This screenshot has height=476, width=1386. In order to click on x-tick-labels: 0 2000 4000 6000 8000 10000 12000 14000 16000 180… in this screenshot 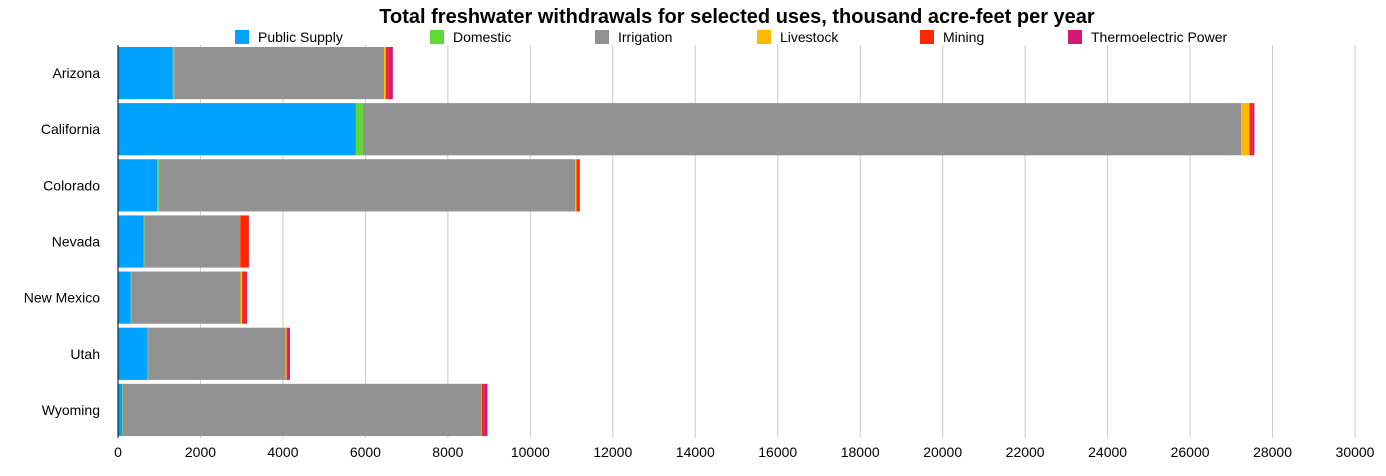, I will do `click(744, 452)`.